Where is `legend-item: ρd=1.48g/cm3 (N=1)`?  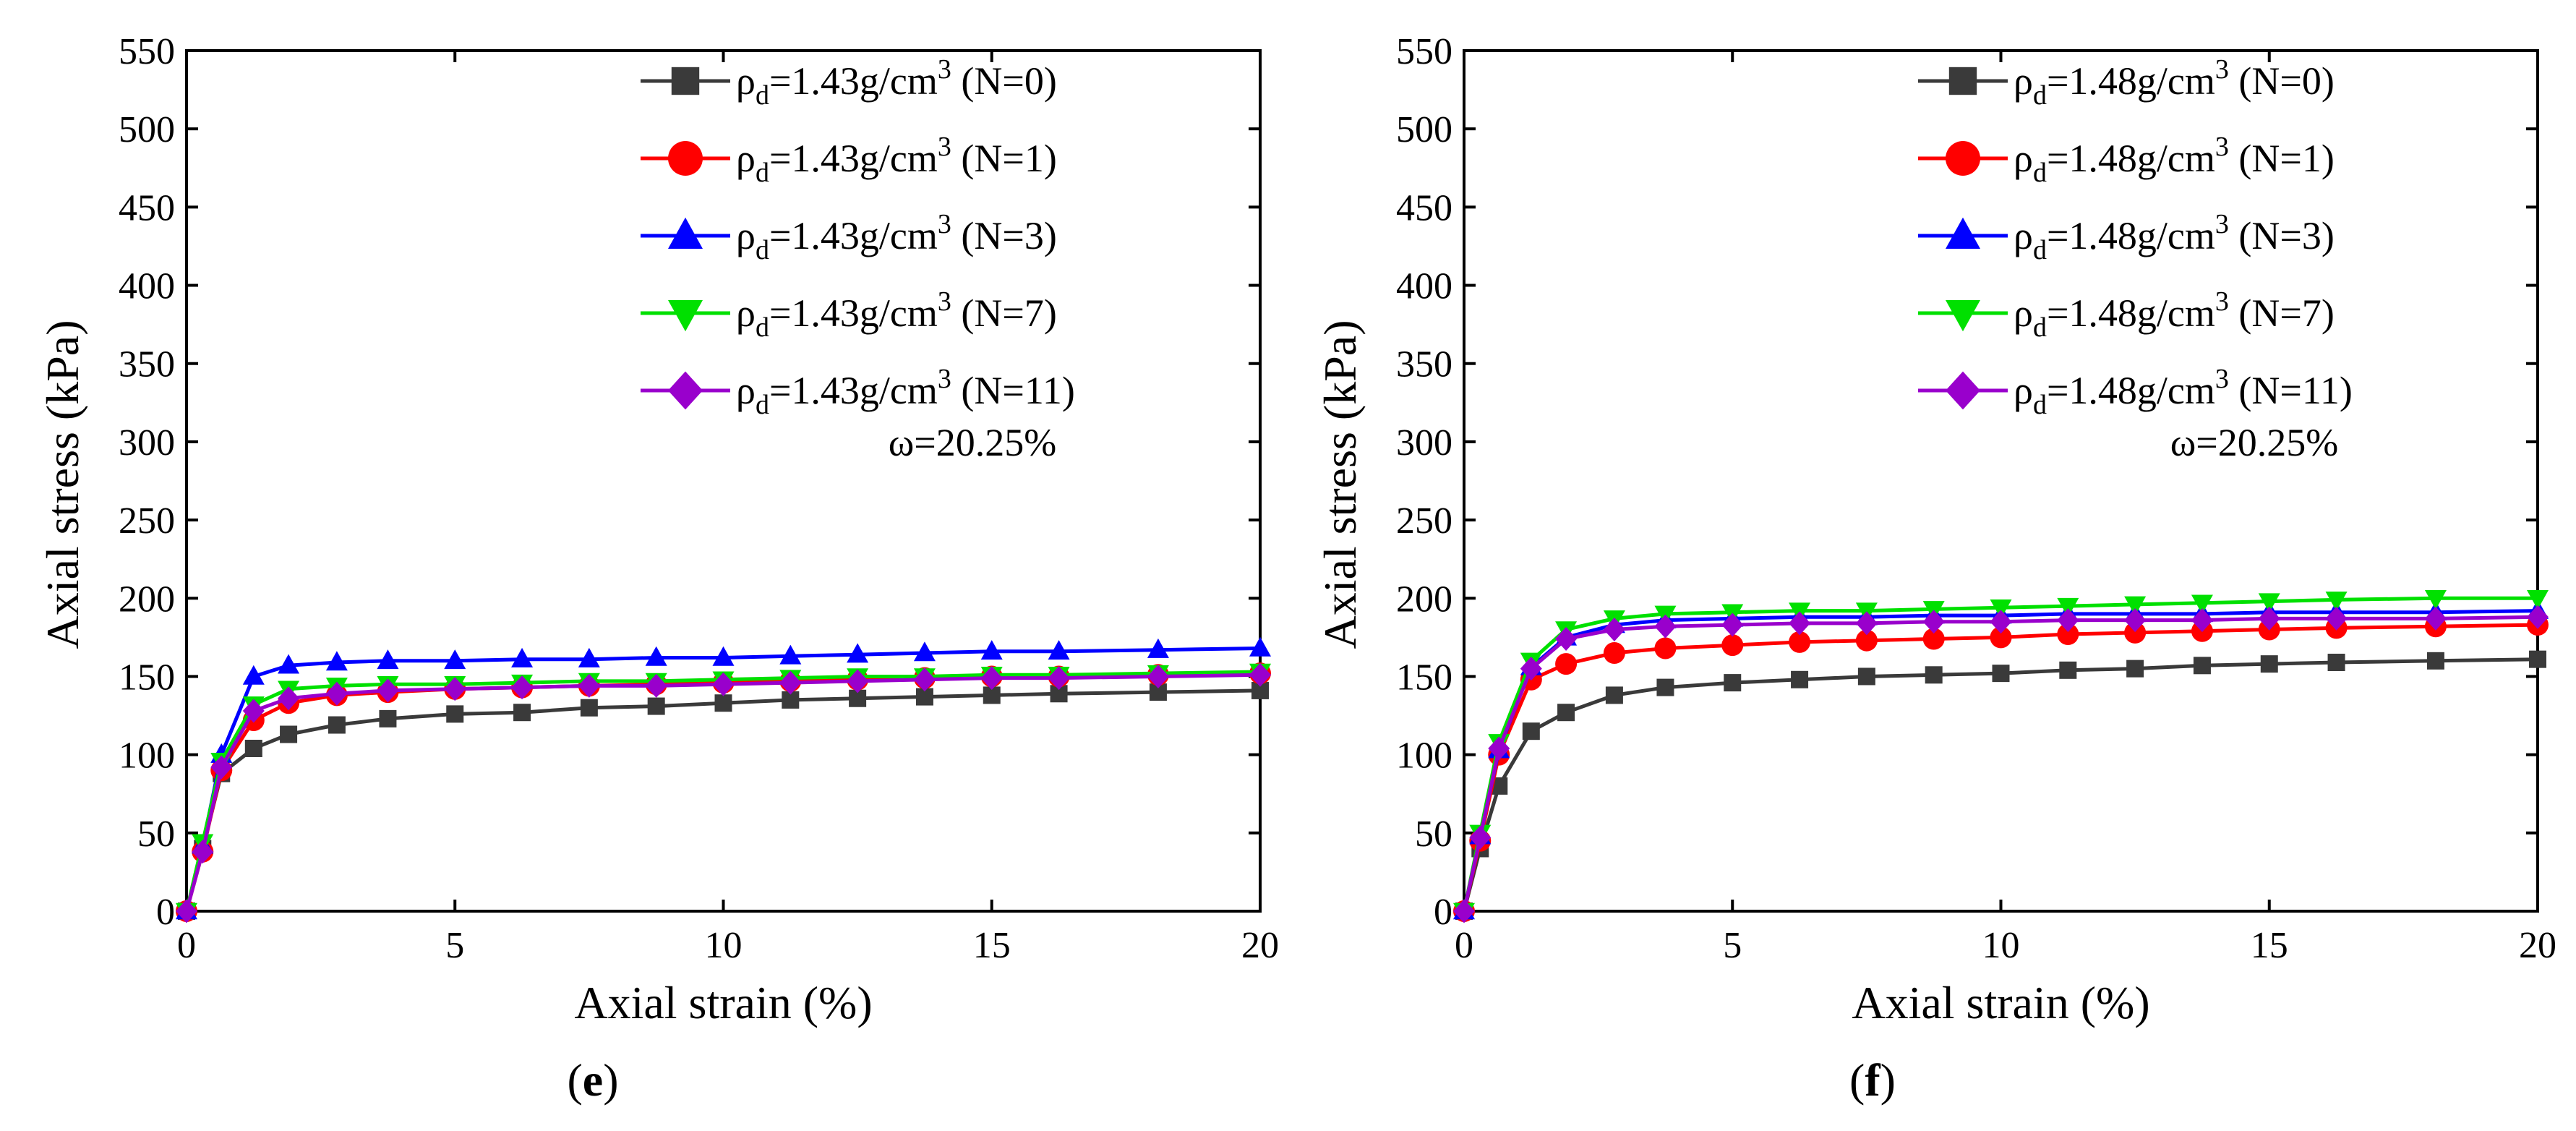
legend-item: ρd=1.48g/cm3 (N=1) is located at coordinates (2126, 160).